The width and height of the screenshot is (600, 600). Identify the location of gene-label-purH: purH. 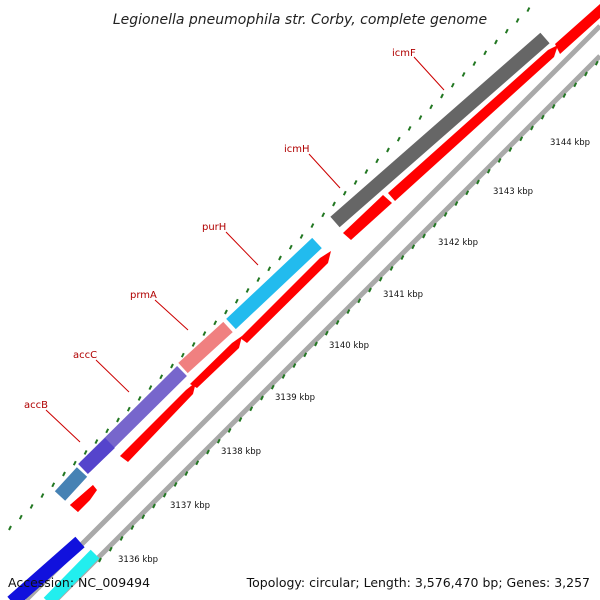
(214, 227).